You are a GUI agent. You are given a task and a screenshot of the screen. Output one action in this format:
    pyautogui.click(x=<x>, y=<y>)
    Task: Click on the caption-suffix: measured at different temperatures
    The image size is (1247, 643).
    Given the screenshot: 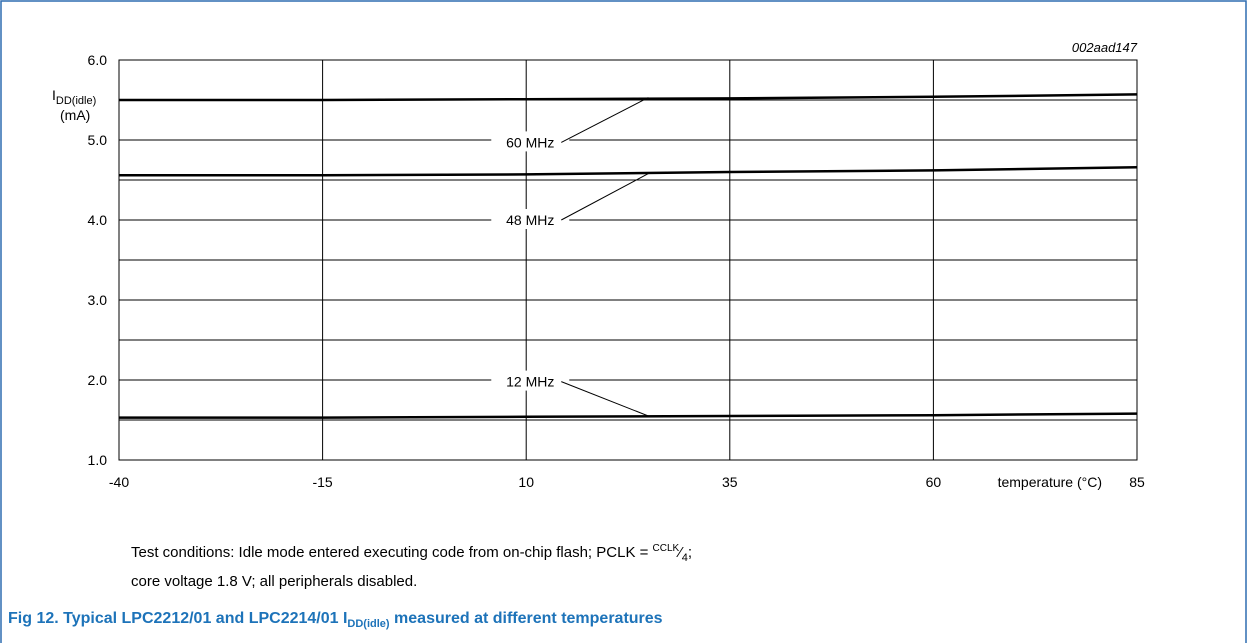 What is the action you would take?
    pyautogui.click(x=526, y=618)
    